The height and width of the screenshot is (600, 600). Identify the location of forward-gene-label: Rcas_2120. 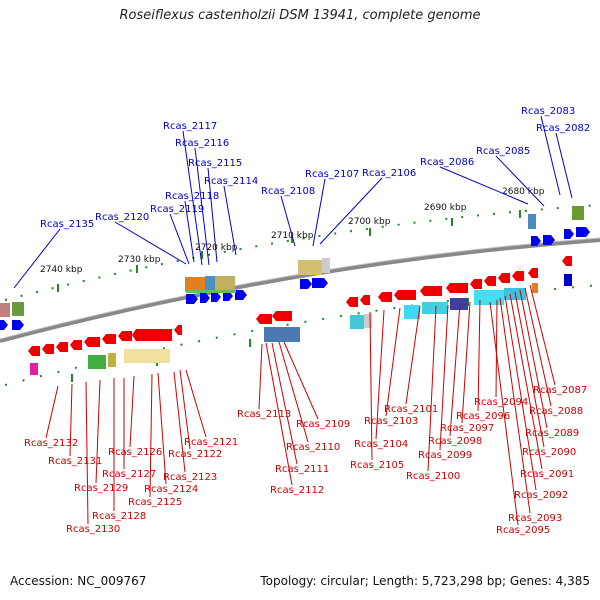
(122, 217).